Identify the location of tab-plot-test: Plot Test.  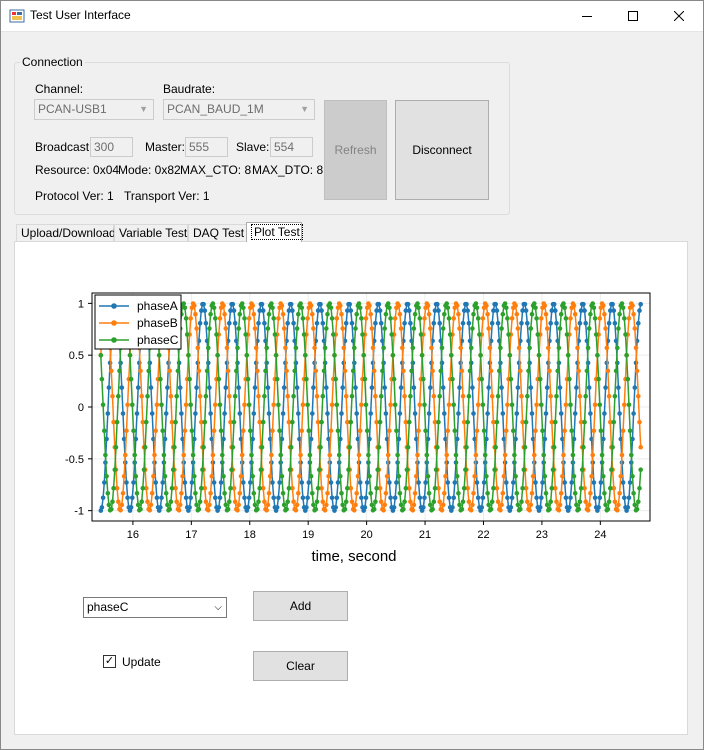
(274, 232).